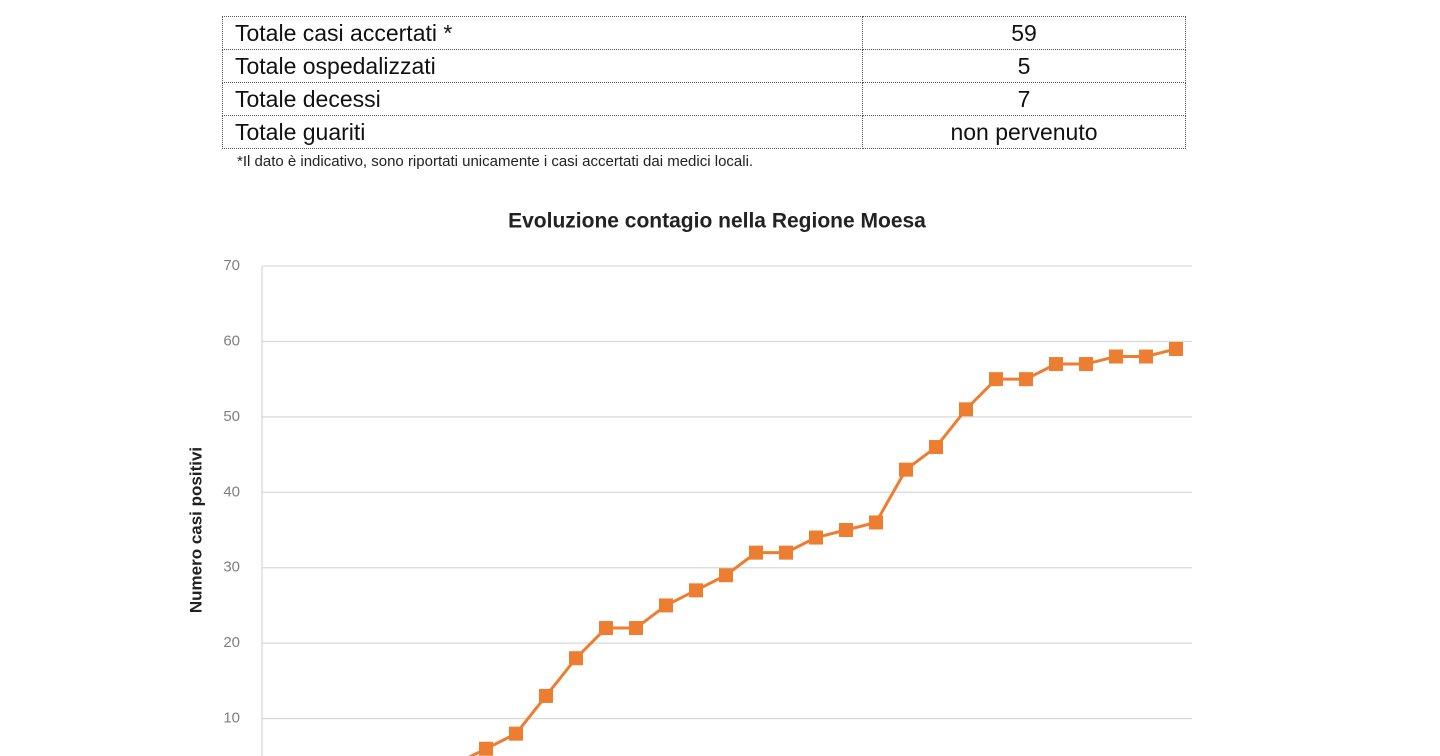  Describe the element at coordinates (231, 265) in the screenshot. I see `y-tick-label: 70` at that location.